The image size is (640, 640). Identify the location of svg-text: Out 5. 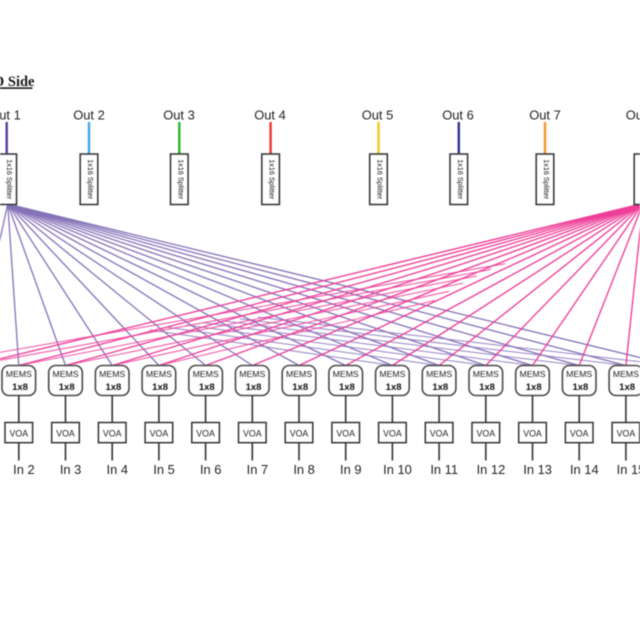
(378, 115).